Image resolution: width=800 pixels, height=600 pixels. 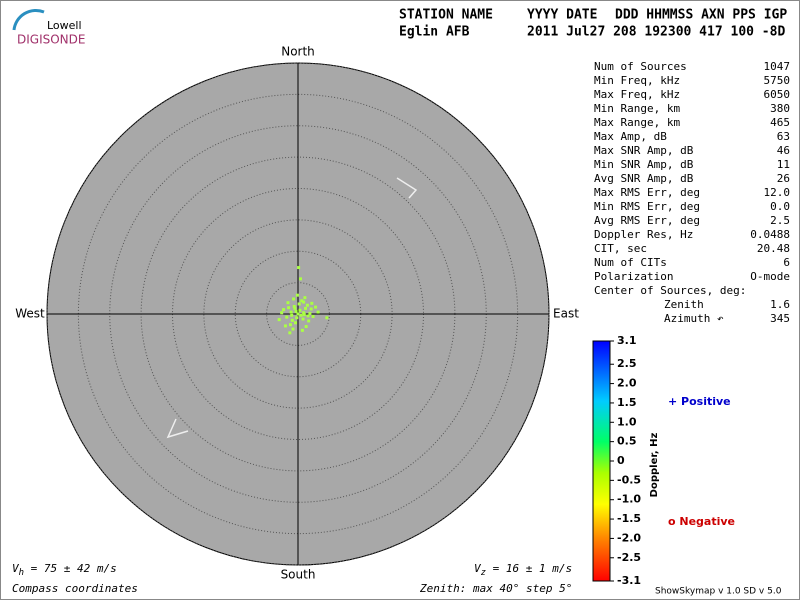 What do you see at coordinates (644, 150) in the screenshot?
I see `stat-label: Max SNR Amp, dB` at bounding box center [644, 150].